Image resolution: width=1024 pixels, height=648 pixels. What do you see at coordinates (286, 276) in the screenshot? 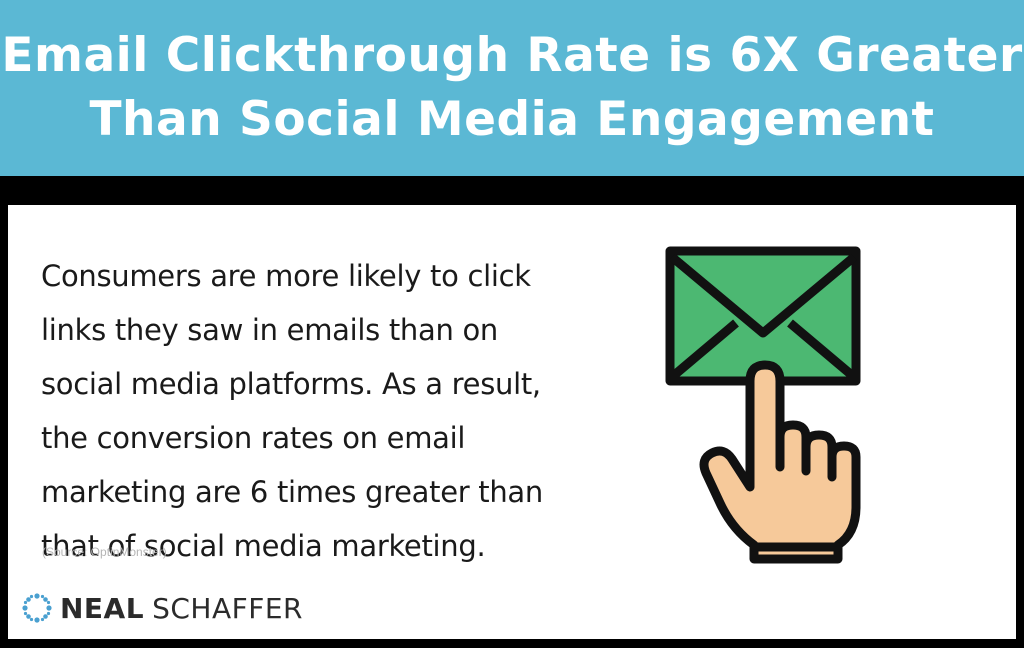
I see `body-line: Consumers are more likely to click` at bounding box center [286, 276].